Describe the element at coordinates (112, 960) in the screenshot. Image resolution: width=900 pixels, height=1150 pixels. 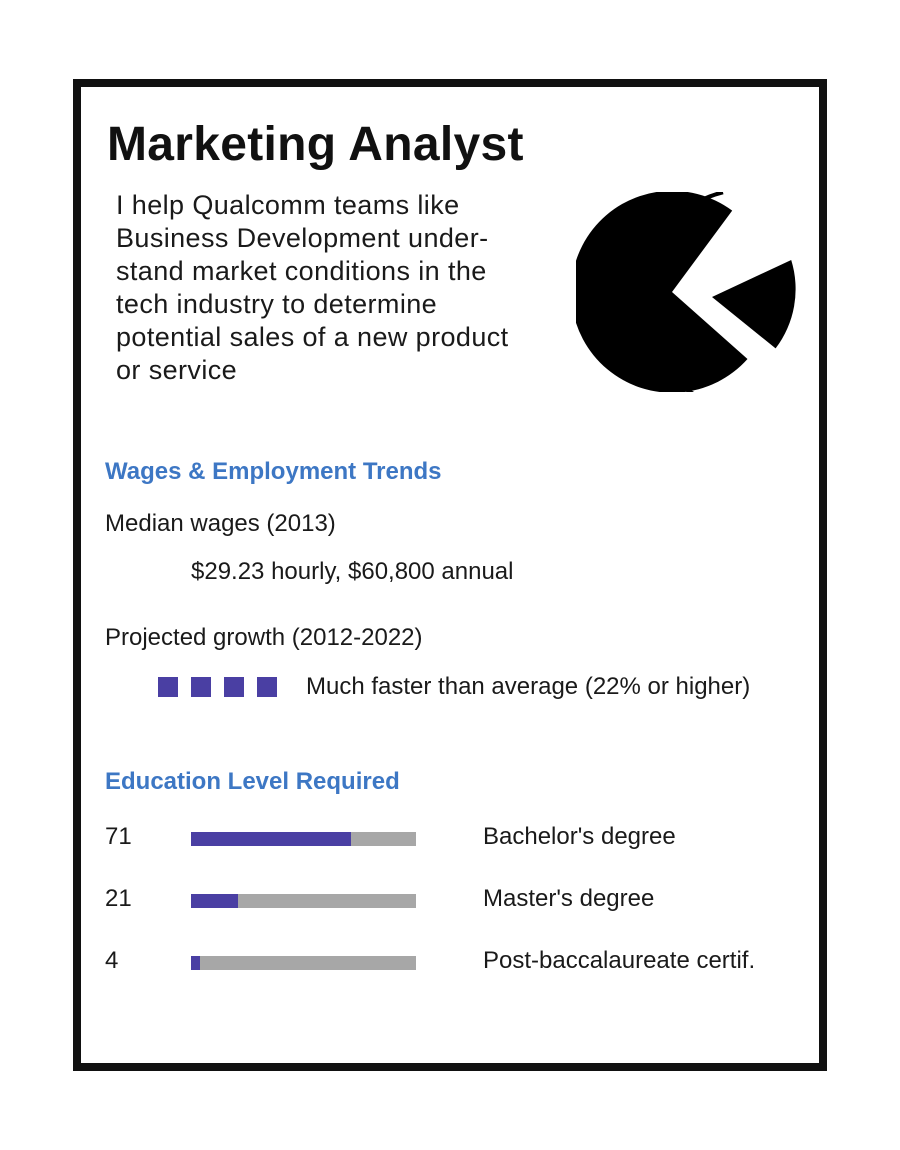
I see `education-percent: 4` at that location.